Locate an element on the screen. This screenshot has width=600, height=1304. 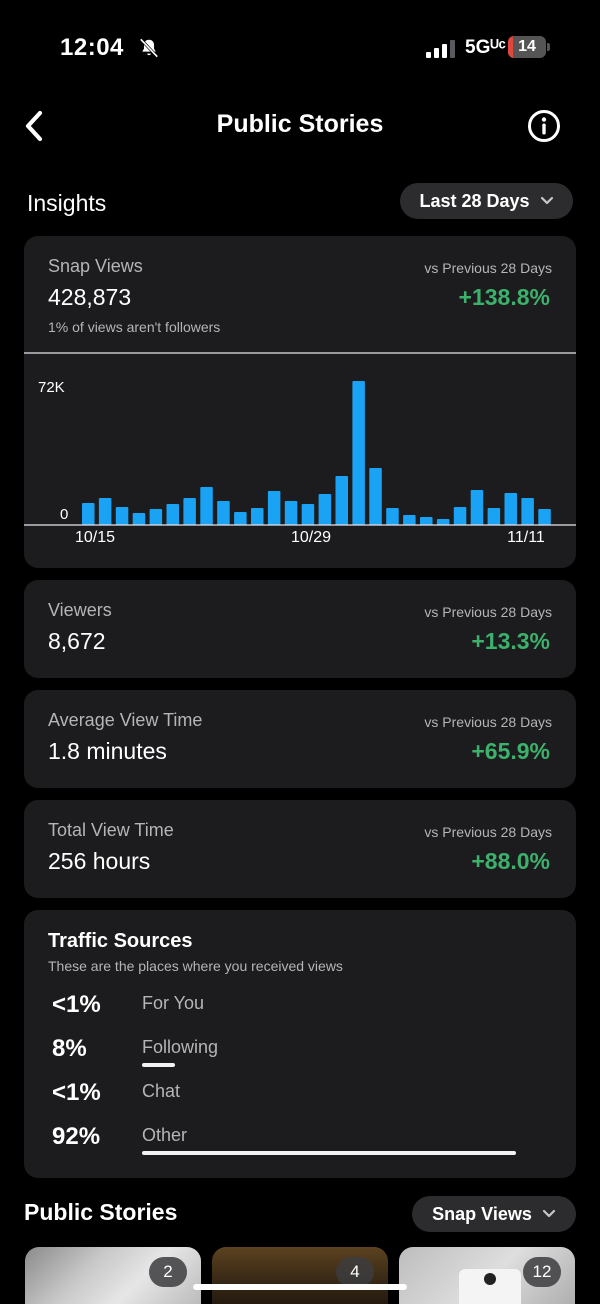
x-tick-label-3: 11/11 is located at coordinates (526, 537).